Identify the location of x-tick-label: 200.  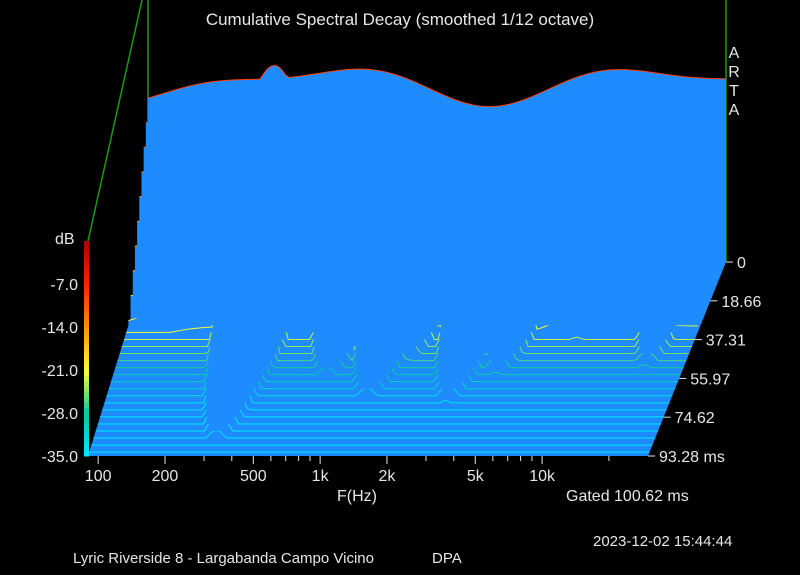
(165, 476).